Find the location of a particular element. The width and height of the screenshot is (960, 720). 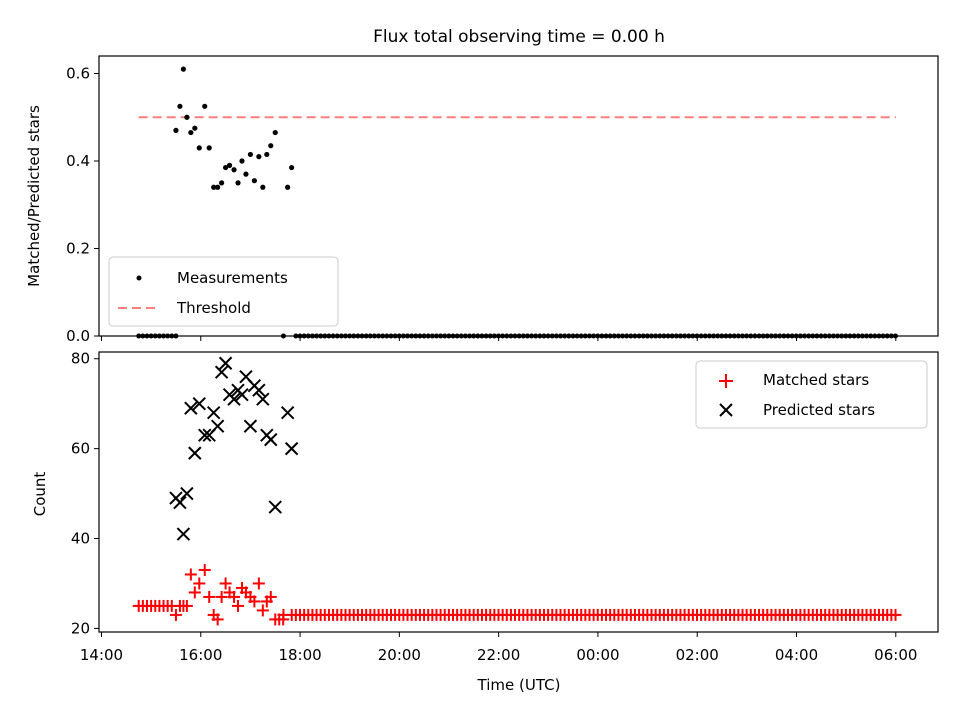

x-tick-label: 14:00 is located at coordinates (101, 655).